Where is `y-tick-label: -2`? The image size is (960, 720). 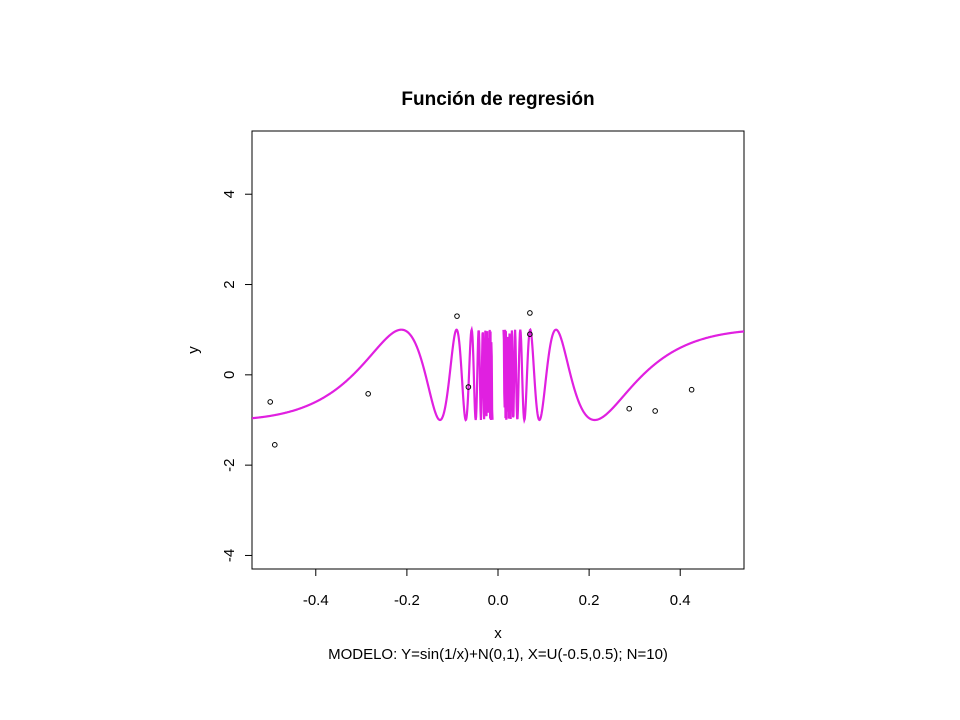 y-tick-label: -2 is located at coordinates (229, 464).